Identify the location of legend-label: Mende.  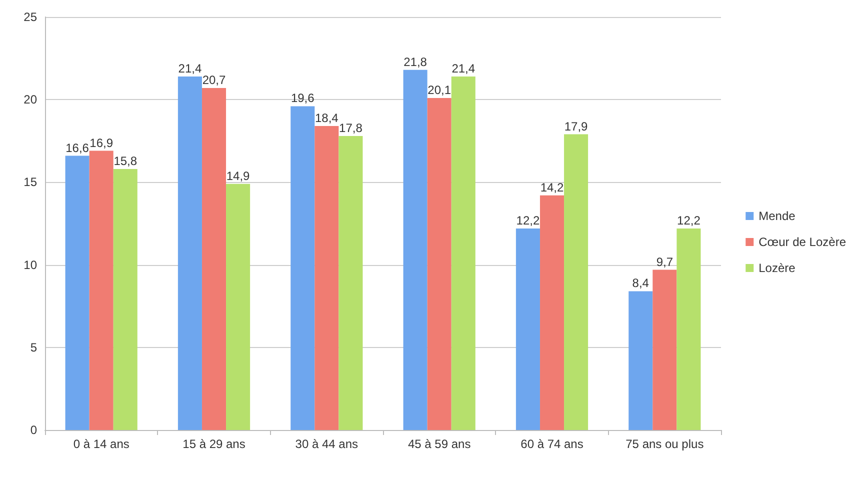
(777, 216).